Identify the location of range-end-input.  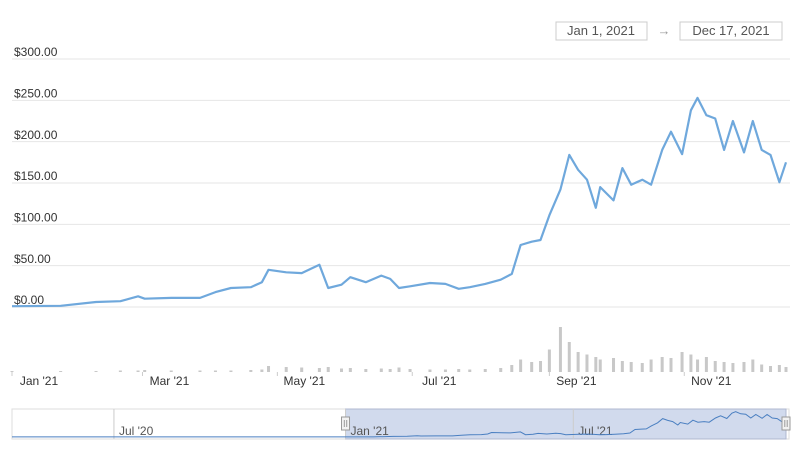
(731, 31).